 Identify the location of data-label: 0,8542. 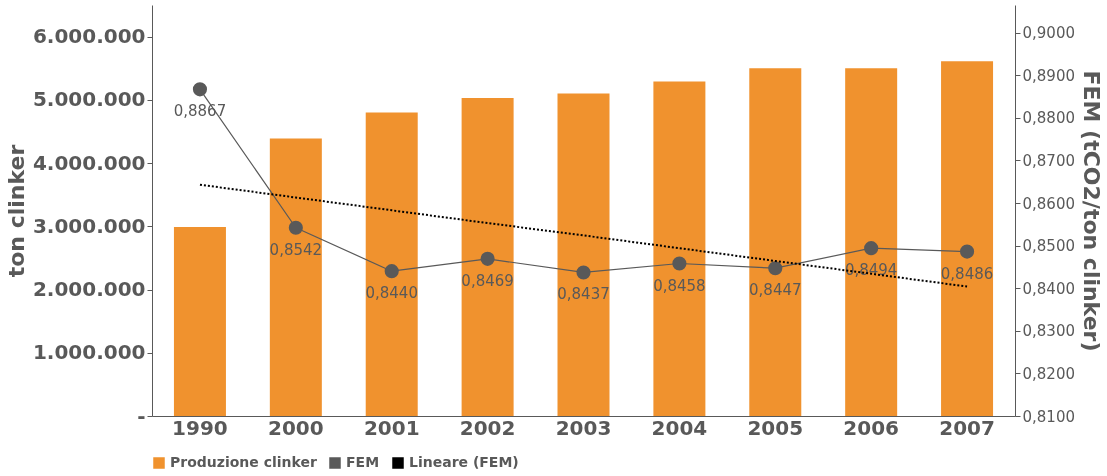
(296, 249).